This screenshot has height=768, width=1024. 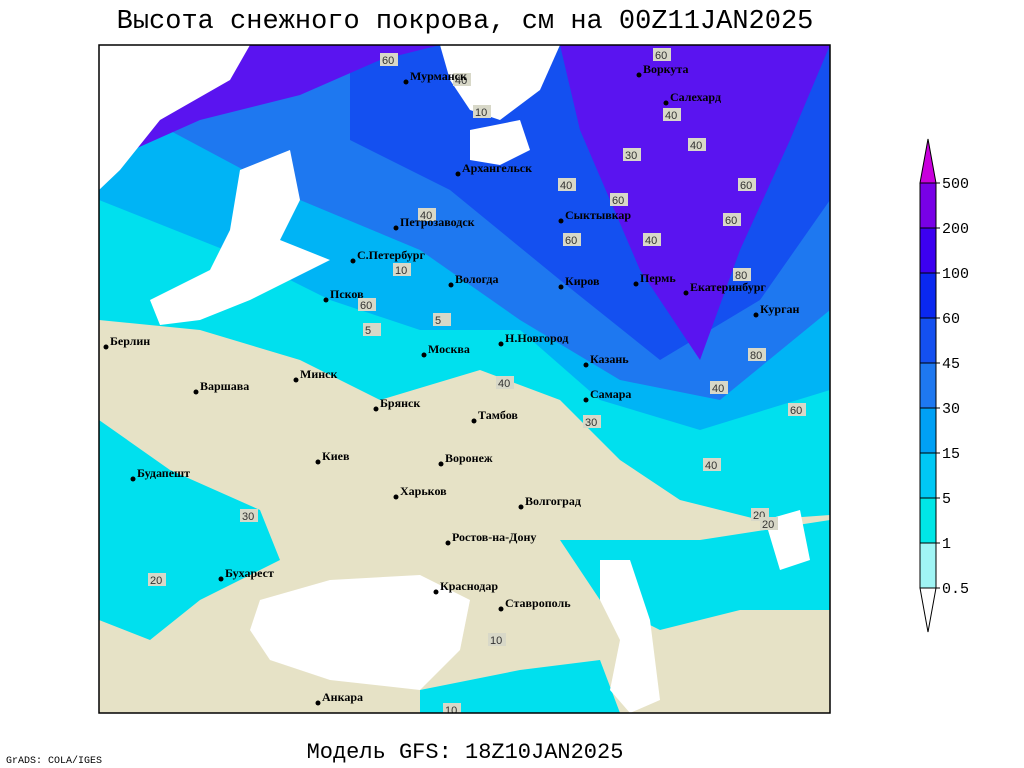 What do you see at coordinates (536, 338) in the screenshot?
I see `city-label: Н.Новгород` at bounding box center [536, 338].